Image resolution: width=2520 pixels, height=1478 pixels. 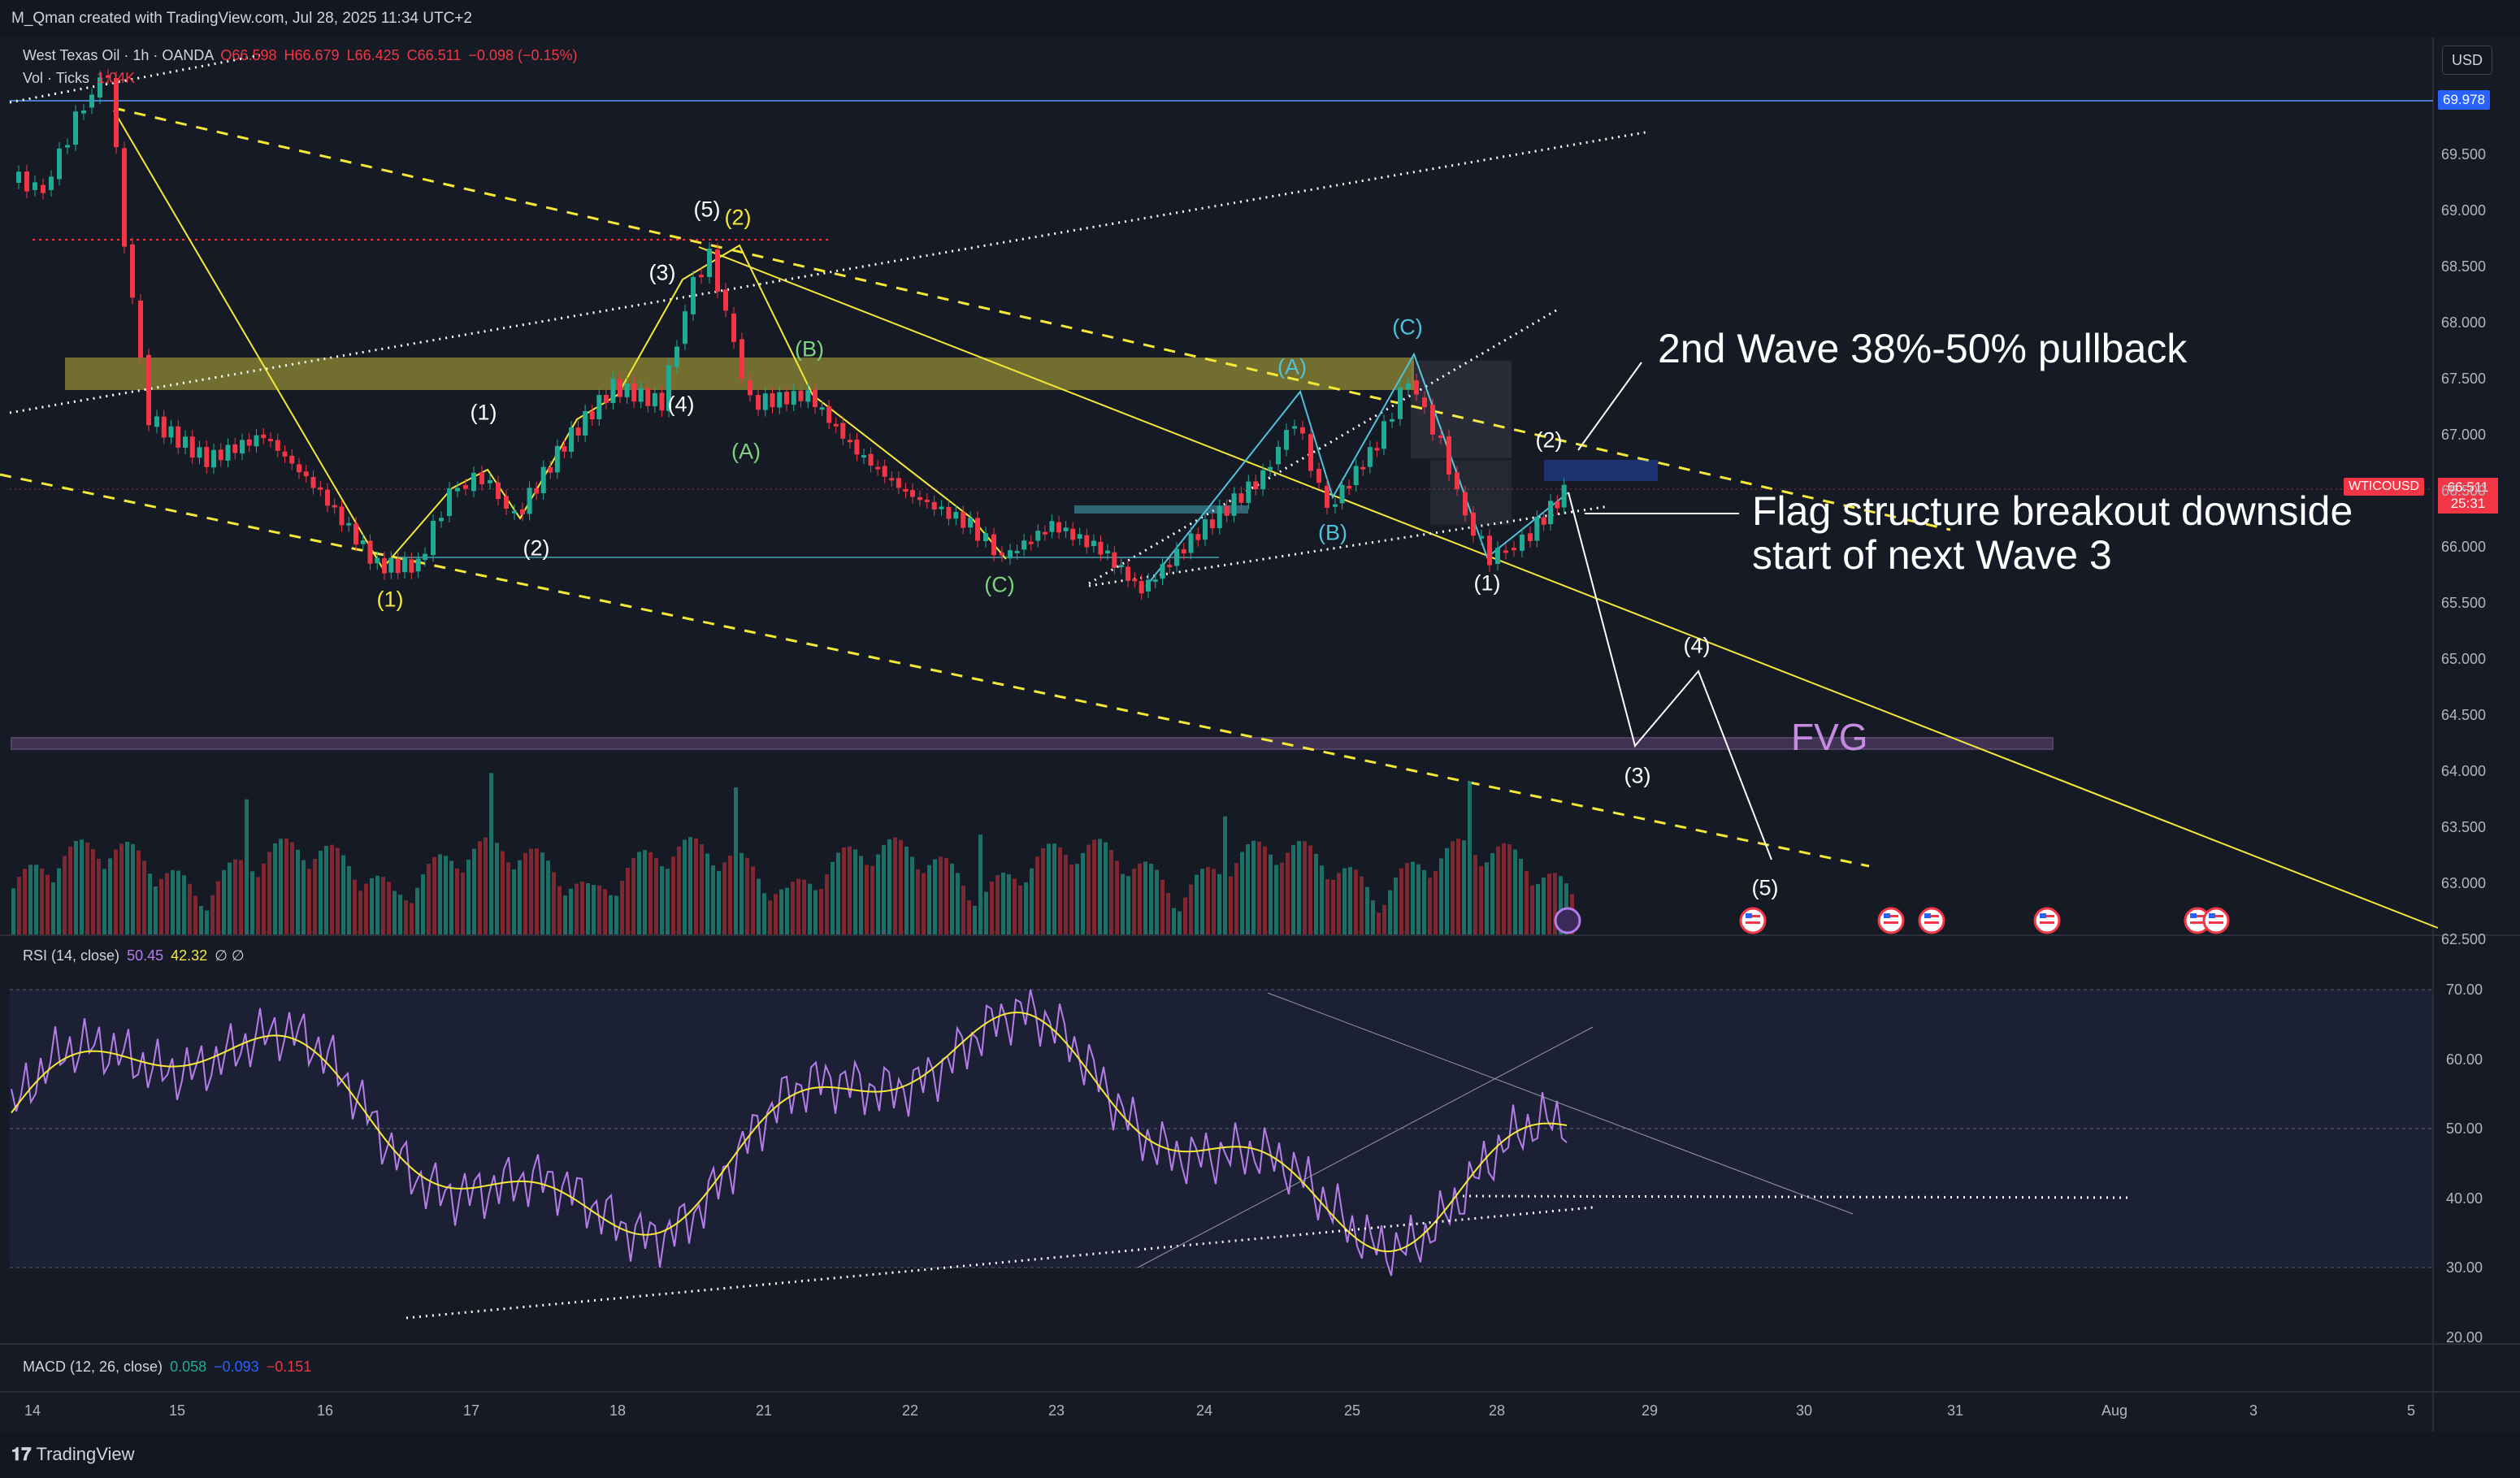 What do you see at coordinates (1260, 1455) in the screenshot?
I see `bottom-bar: 𝟏𝟕 TradingView` at bounding box center [1260, 1455].